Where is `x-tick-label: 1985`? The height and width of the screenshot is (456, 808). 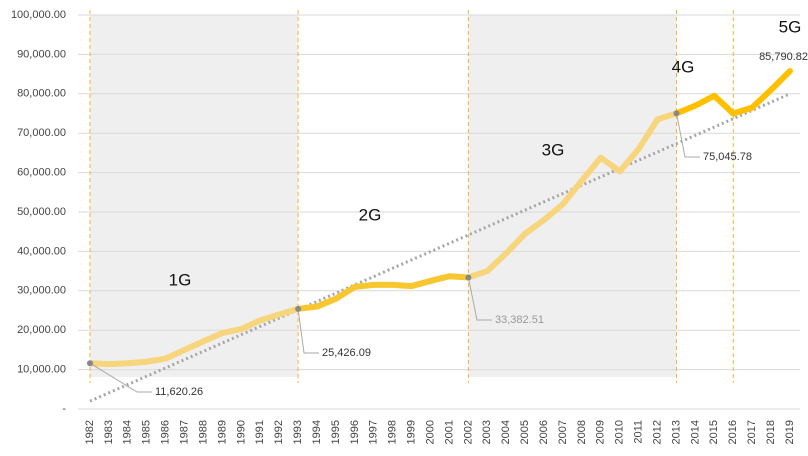 x-tick-label: 1985 is located at coordinates (147, 432).